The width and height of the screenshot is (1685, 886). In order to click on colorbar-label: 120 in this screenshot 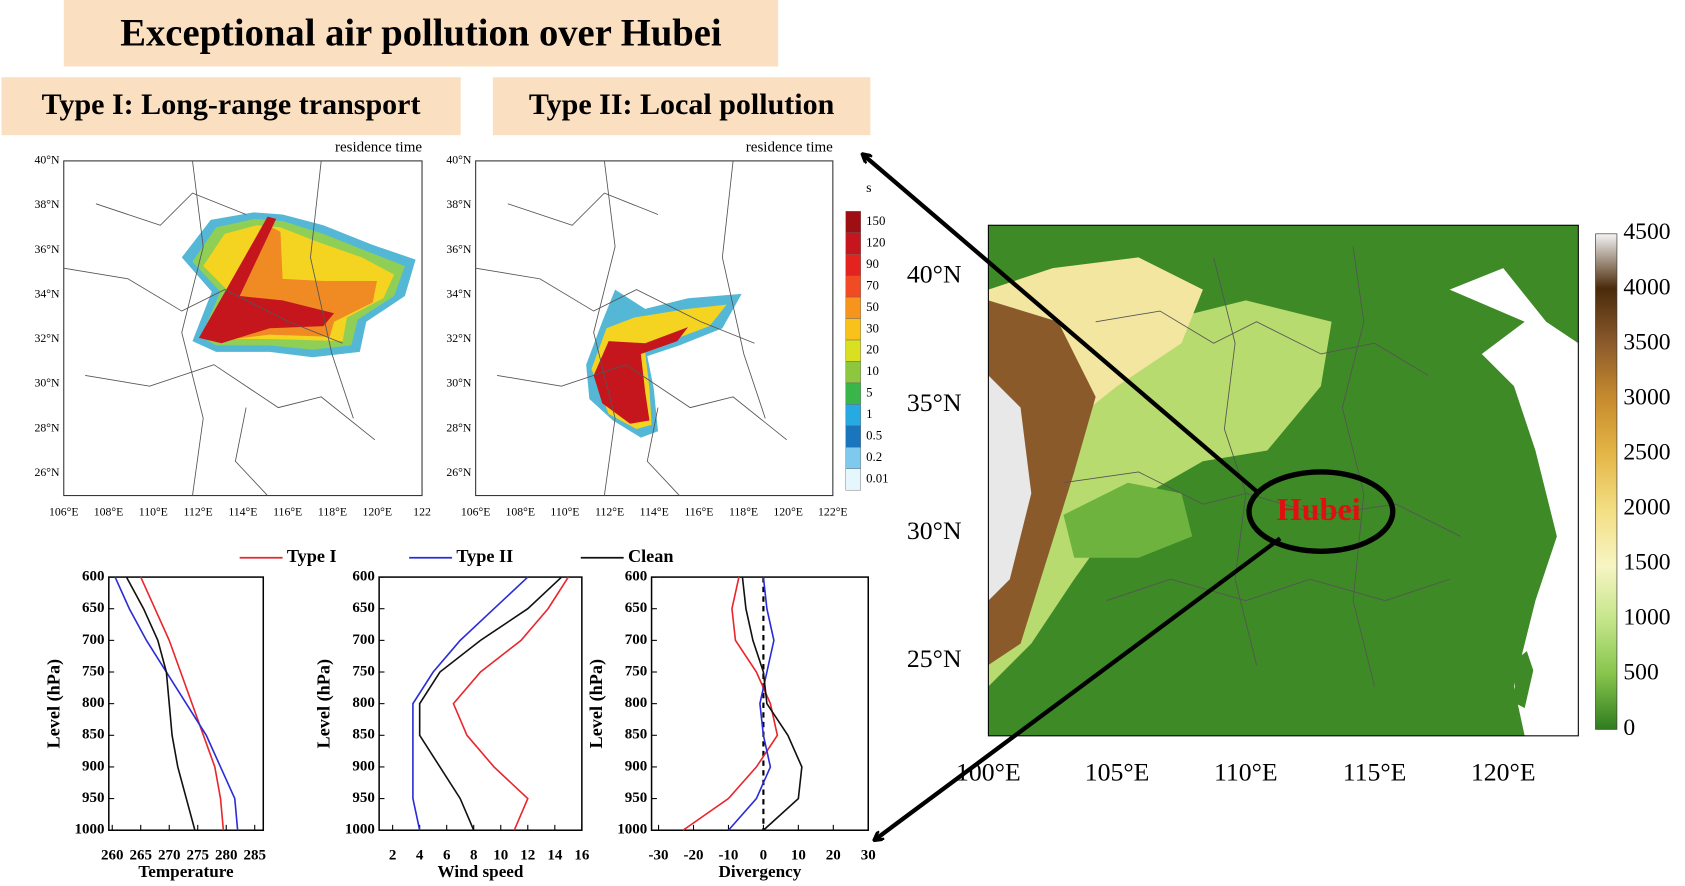, I will do `click(875, 242)`.